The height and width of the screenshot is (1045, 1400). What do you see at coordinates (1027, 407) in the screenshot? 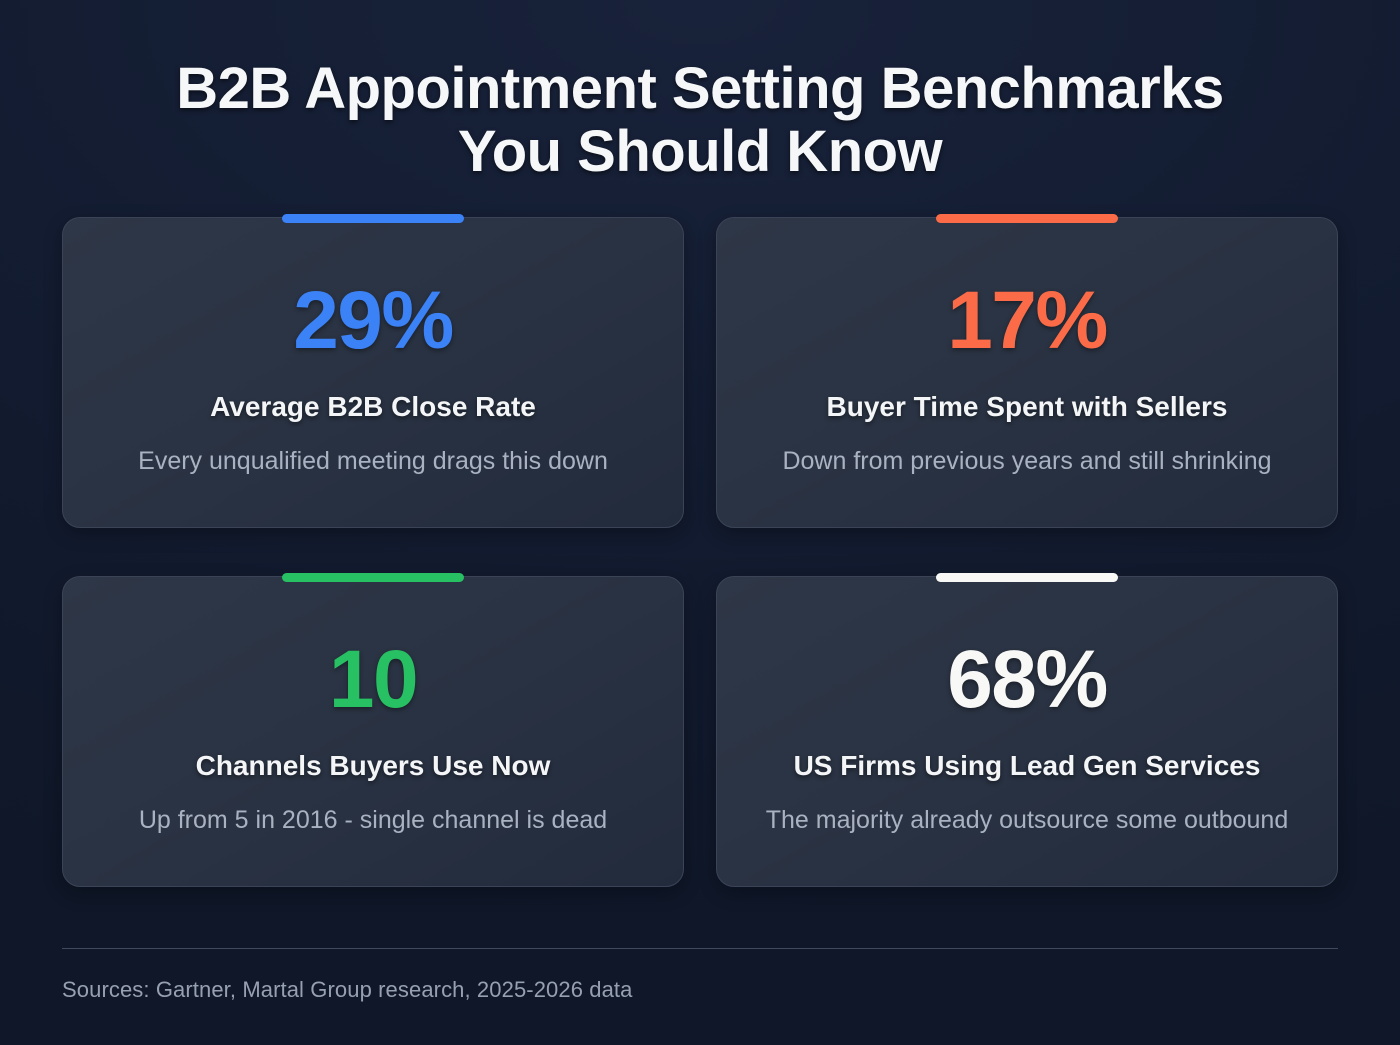
I see `stat-label: Buyer Time Spent with Sellers` at bounding box center [1027, 407].